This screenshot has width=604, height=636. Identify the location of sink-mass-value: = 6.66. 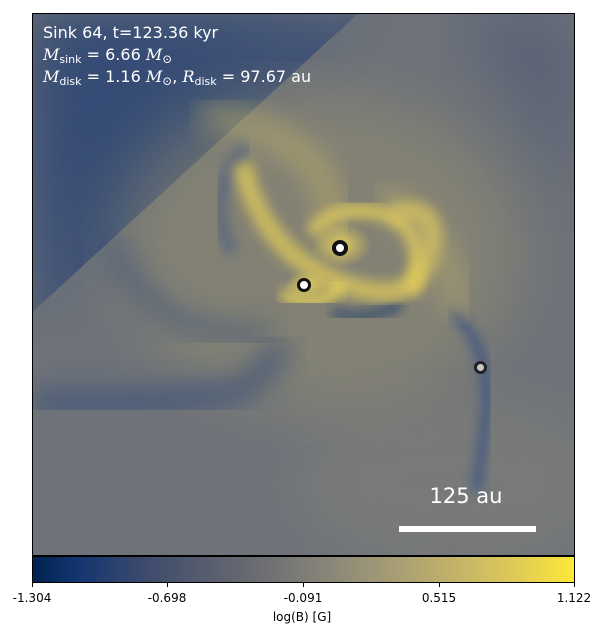
(113, 54).